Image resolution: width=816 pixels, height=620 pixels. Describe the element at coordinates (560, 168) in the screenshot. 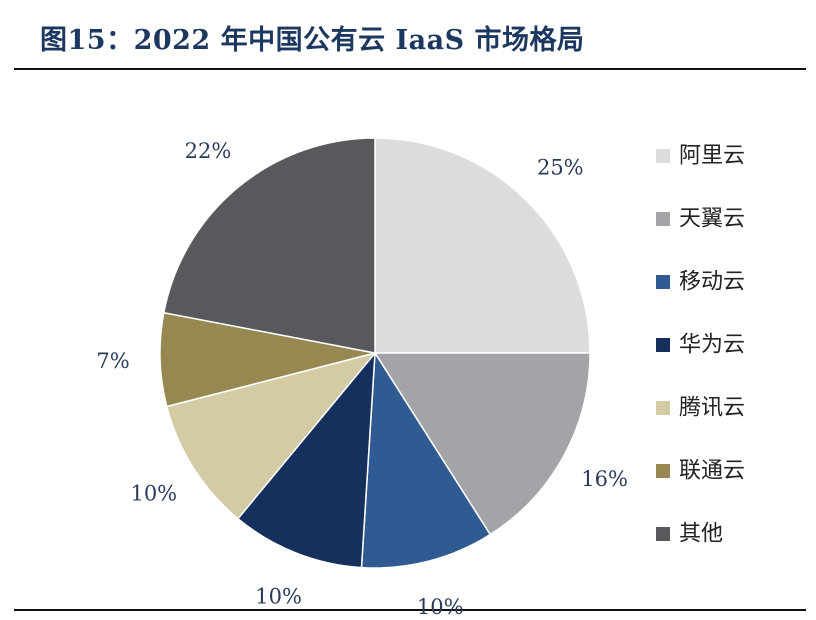

I see `pie-label-1: 25%` at that location.